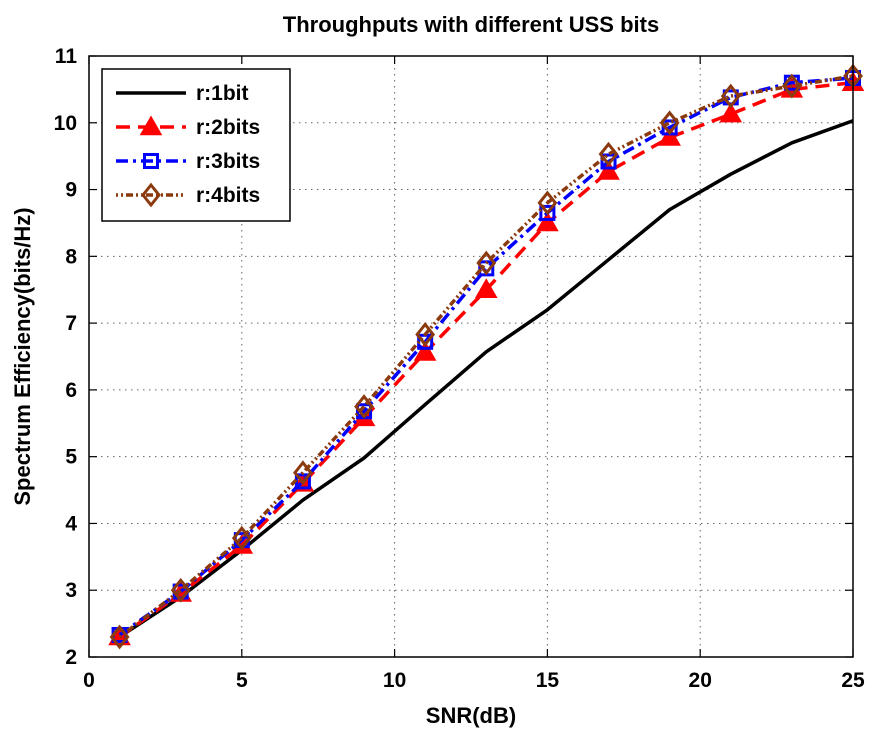  I want to click on x-tick-label: 0, so click(89, 680).